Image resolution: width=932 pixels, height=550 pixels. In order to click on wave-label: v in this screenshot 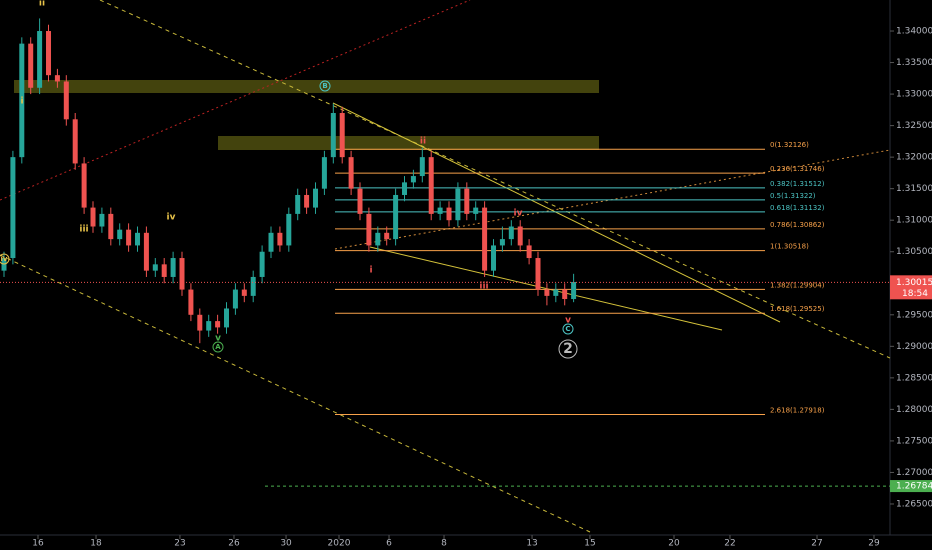, I will do `click(568, 321)`.